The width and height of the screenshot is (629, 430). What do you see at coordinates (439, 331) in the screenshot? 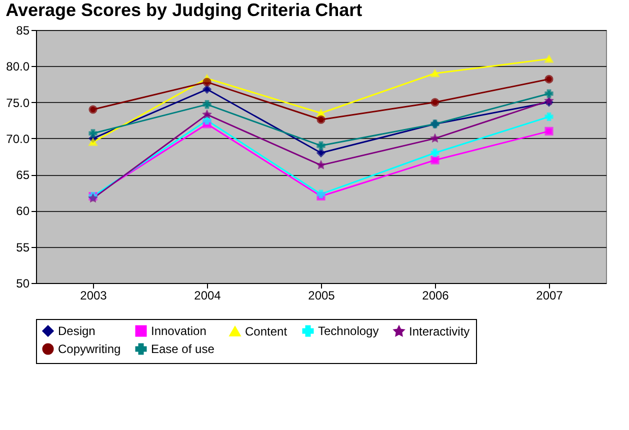
I see `legend-label: Interactivity` at bounding box center [439, 331].